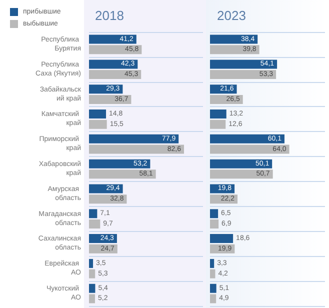 This screenshot has width=329, height=308. Describe the element at coordinates (231, 15) in the screenshot. I see `chart-title: 2023` at that location.